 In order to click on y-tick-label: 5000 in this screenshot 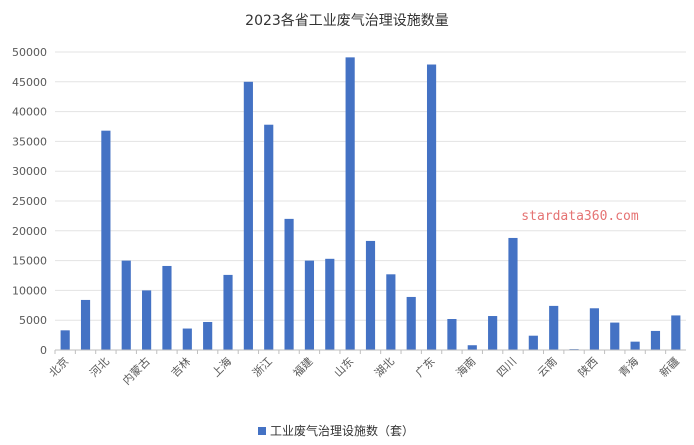, I will do `click(33, 320)`.